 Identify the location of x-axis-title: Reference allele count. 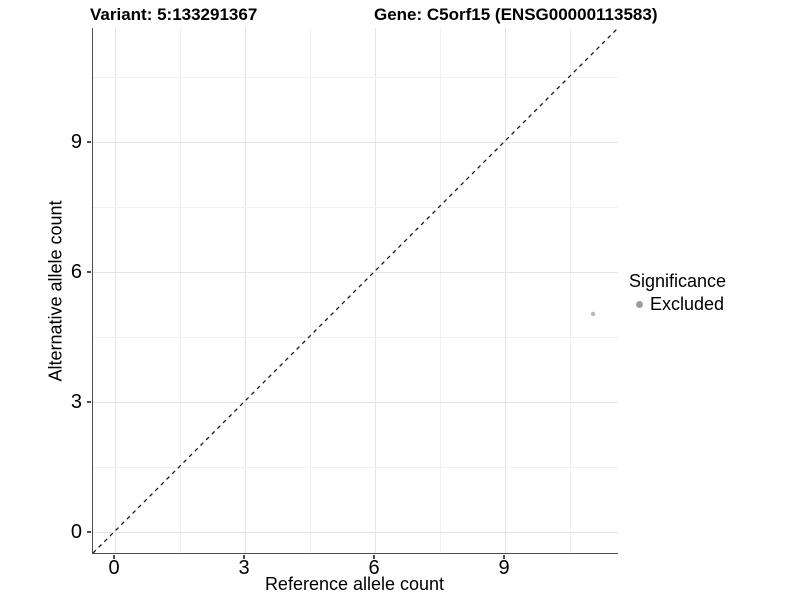
(354, 584).